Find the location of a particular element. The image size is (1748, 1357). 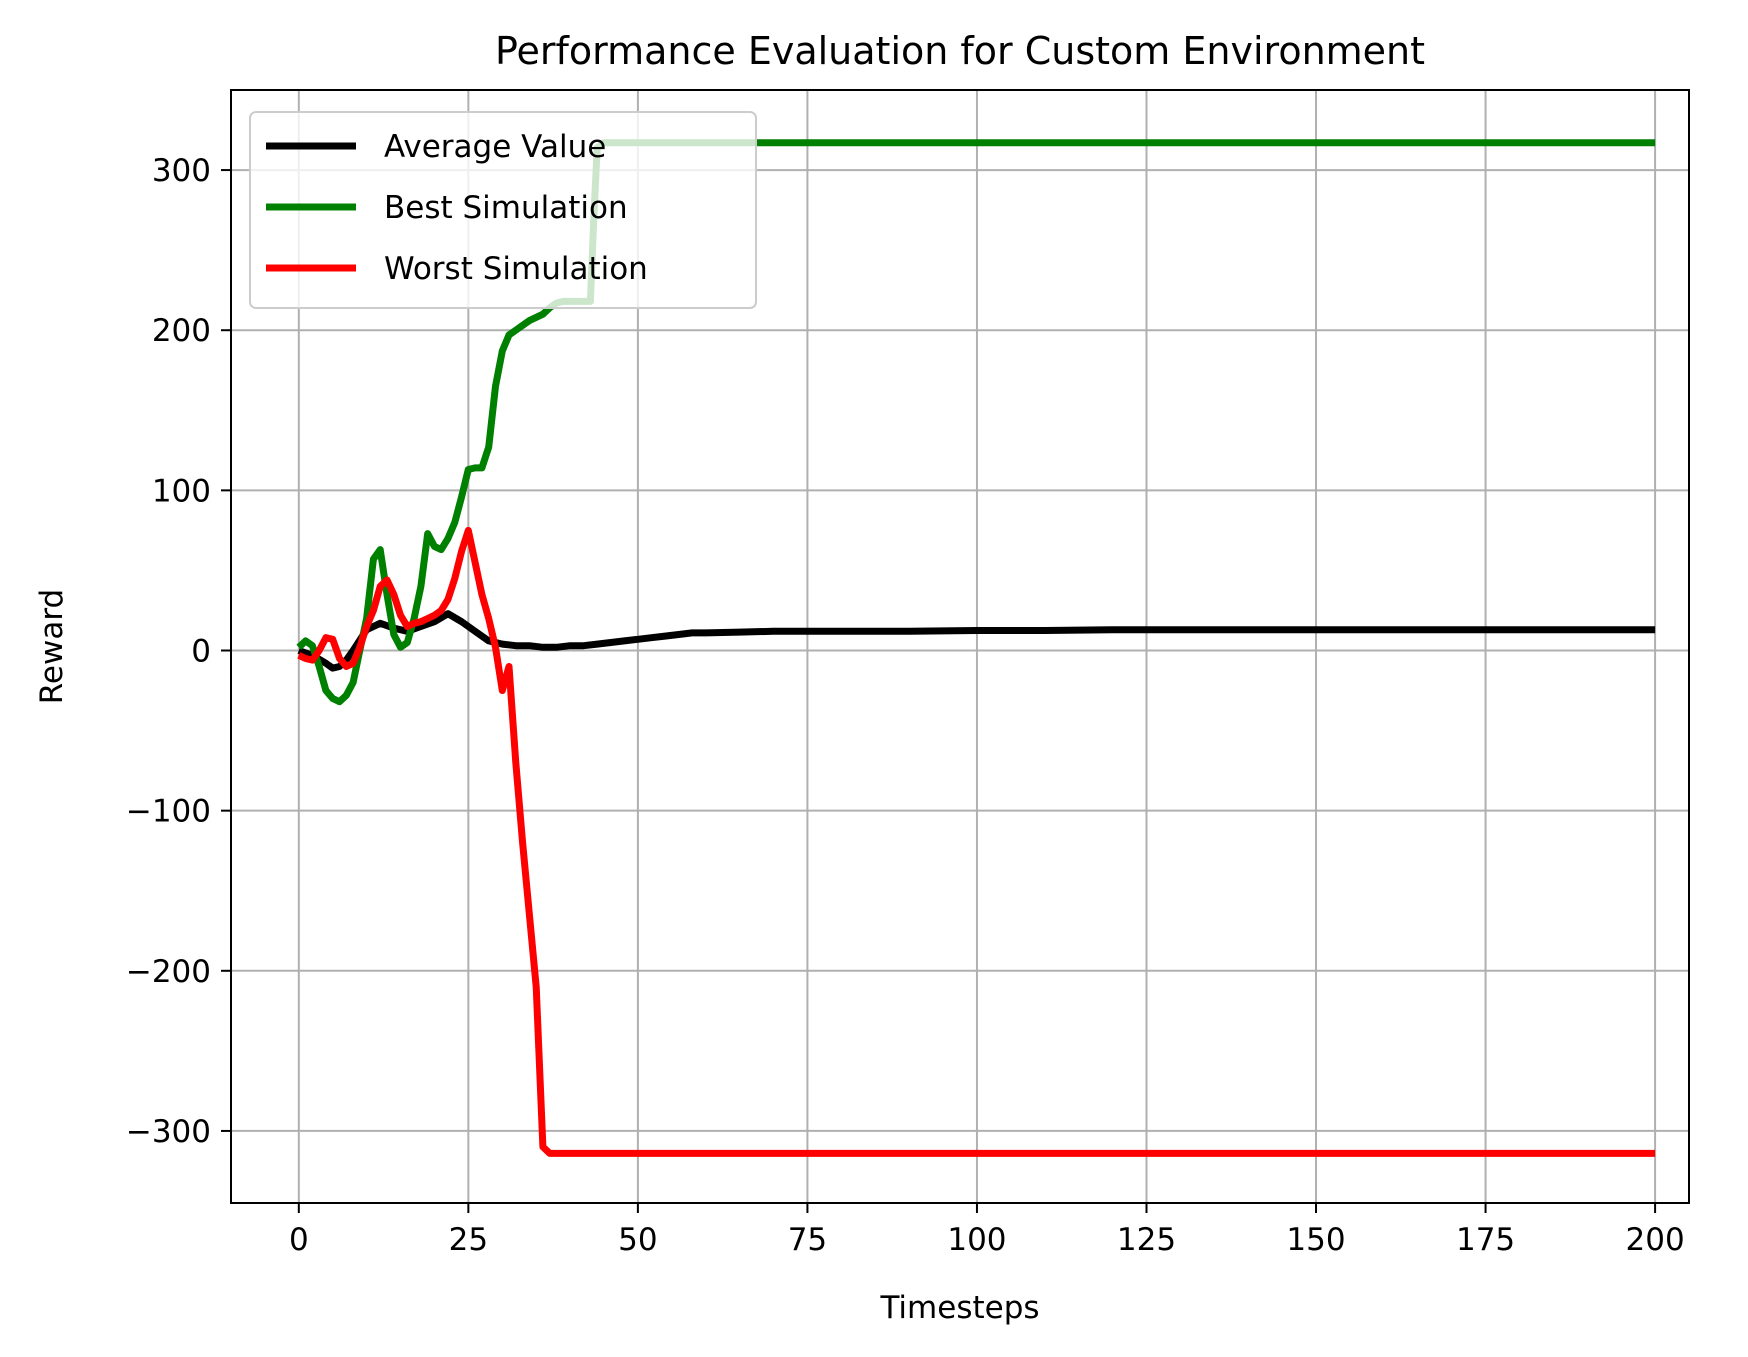

series-line-average-value is located at coordinates (976, 641).